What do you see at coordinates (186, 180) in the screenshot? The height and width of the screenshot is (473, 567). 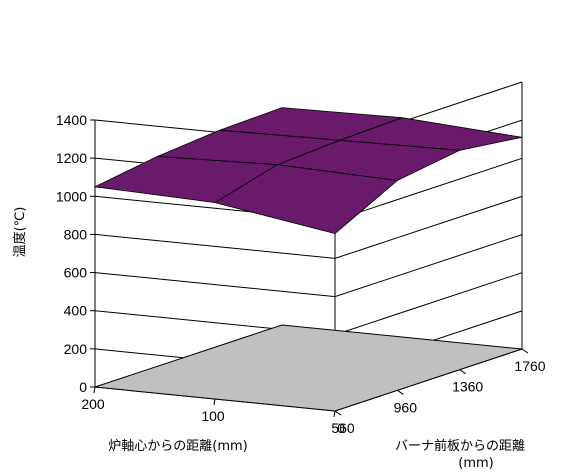 I see `surface-patch` at bounding box center [186, 180].